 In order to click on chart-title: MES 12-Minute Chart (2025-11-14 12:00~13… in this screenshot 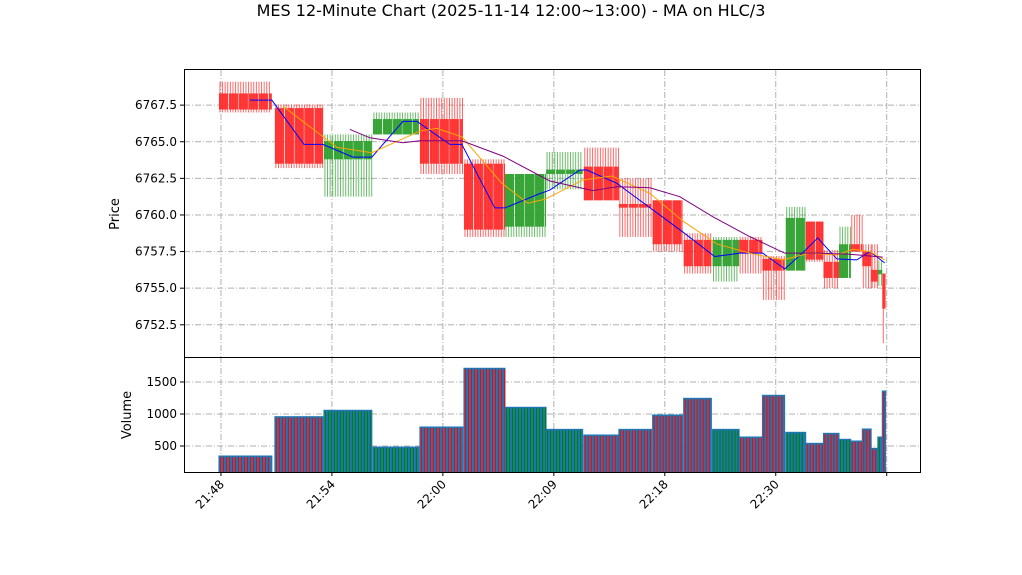, I will do `click(511, 10)`.